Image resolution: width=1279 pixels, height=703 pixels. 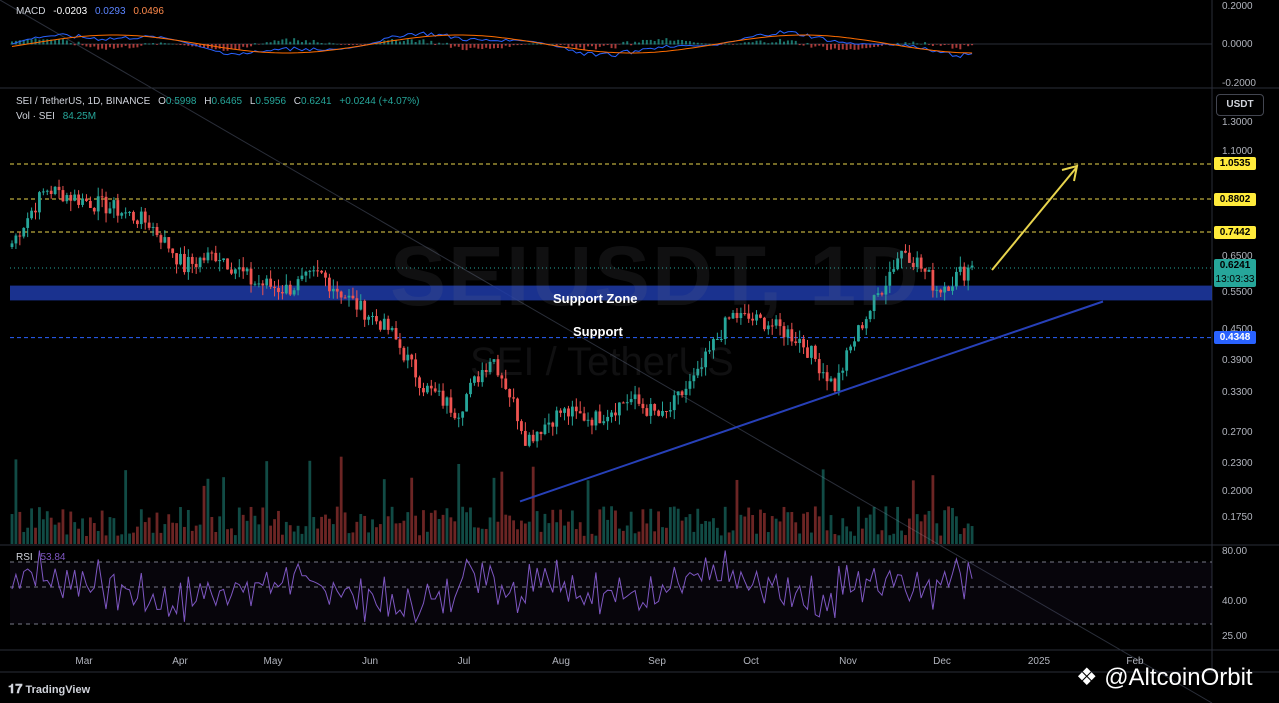 What do you see at coordinates (1237, 256) in the screenshot?
I see `price-axis-label: 0.6500` at bounding box center [1237, 256].